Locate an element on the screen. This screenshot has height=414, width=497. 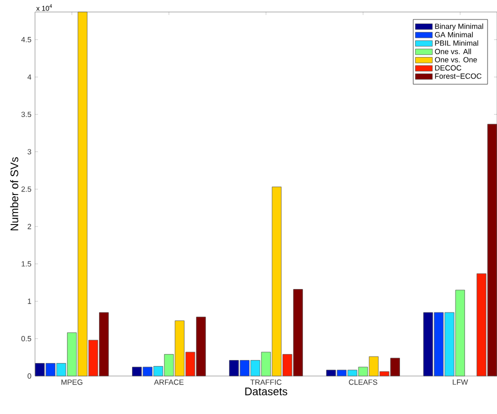
x-axis-title: Datasets is located at coordinates (266, 392).